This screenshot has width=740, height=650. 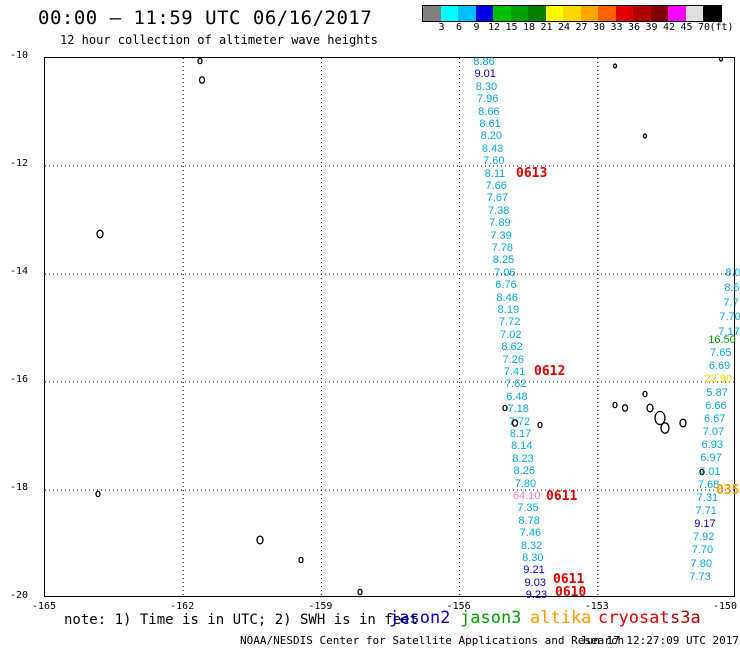 I want to click on wave-height-value: 7.18, so click(x=518, y=409).